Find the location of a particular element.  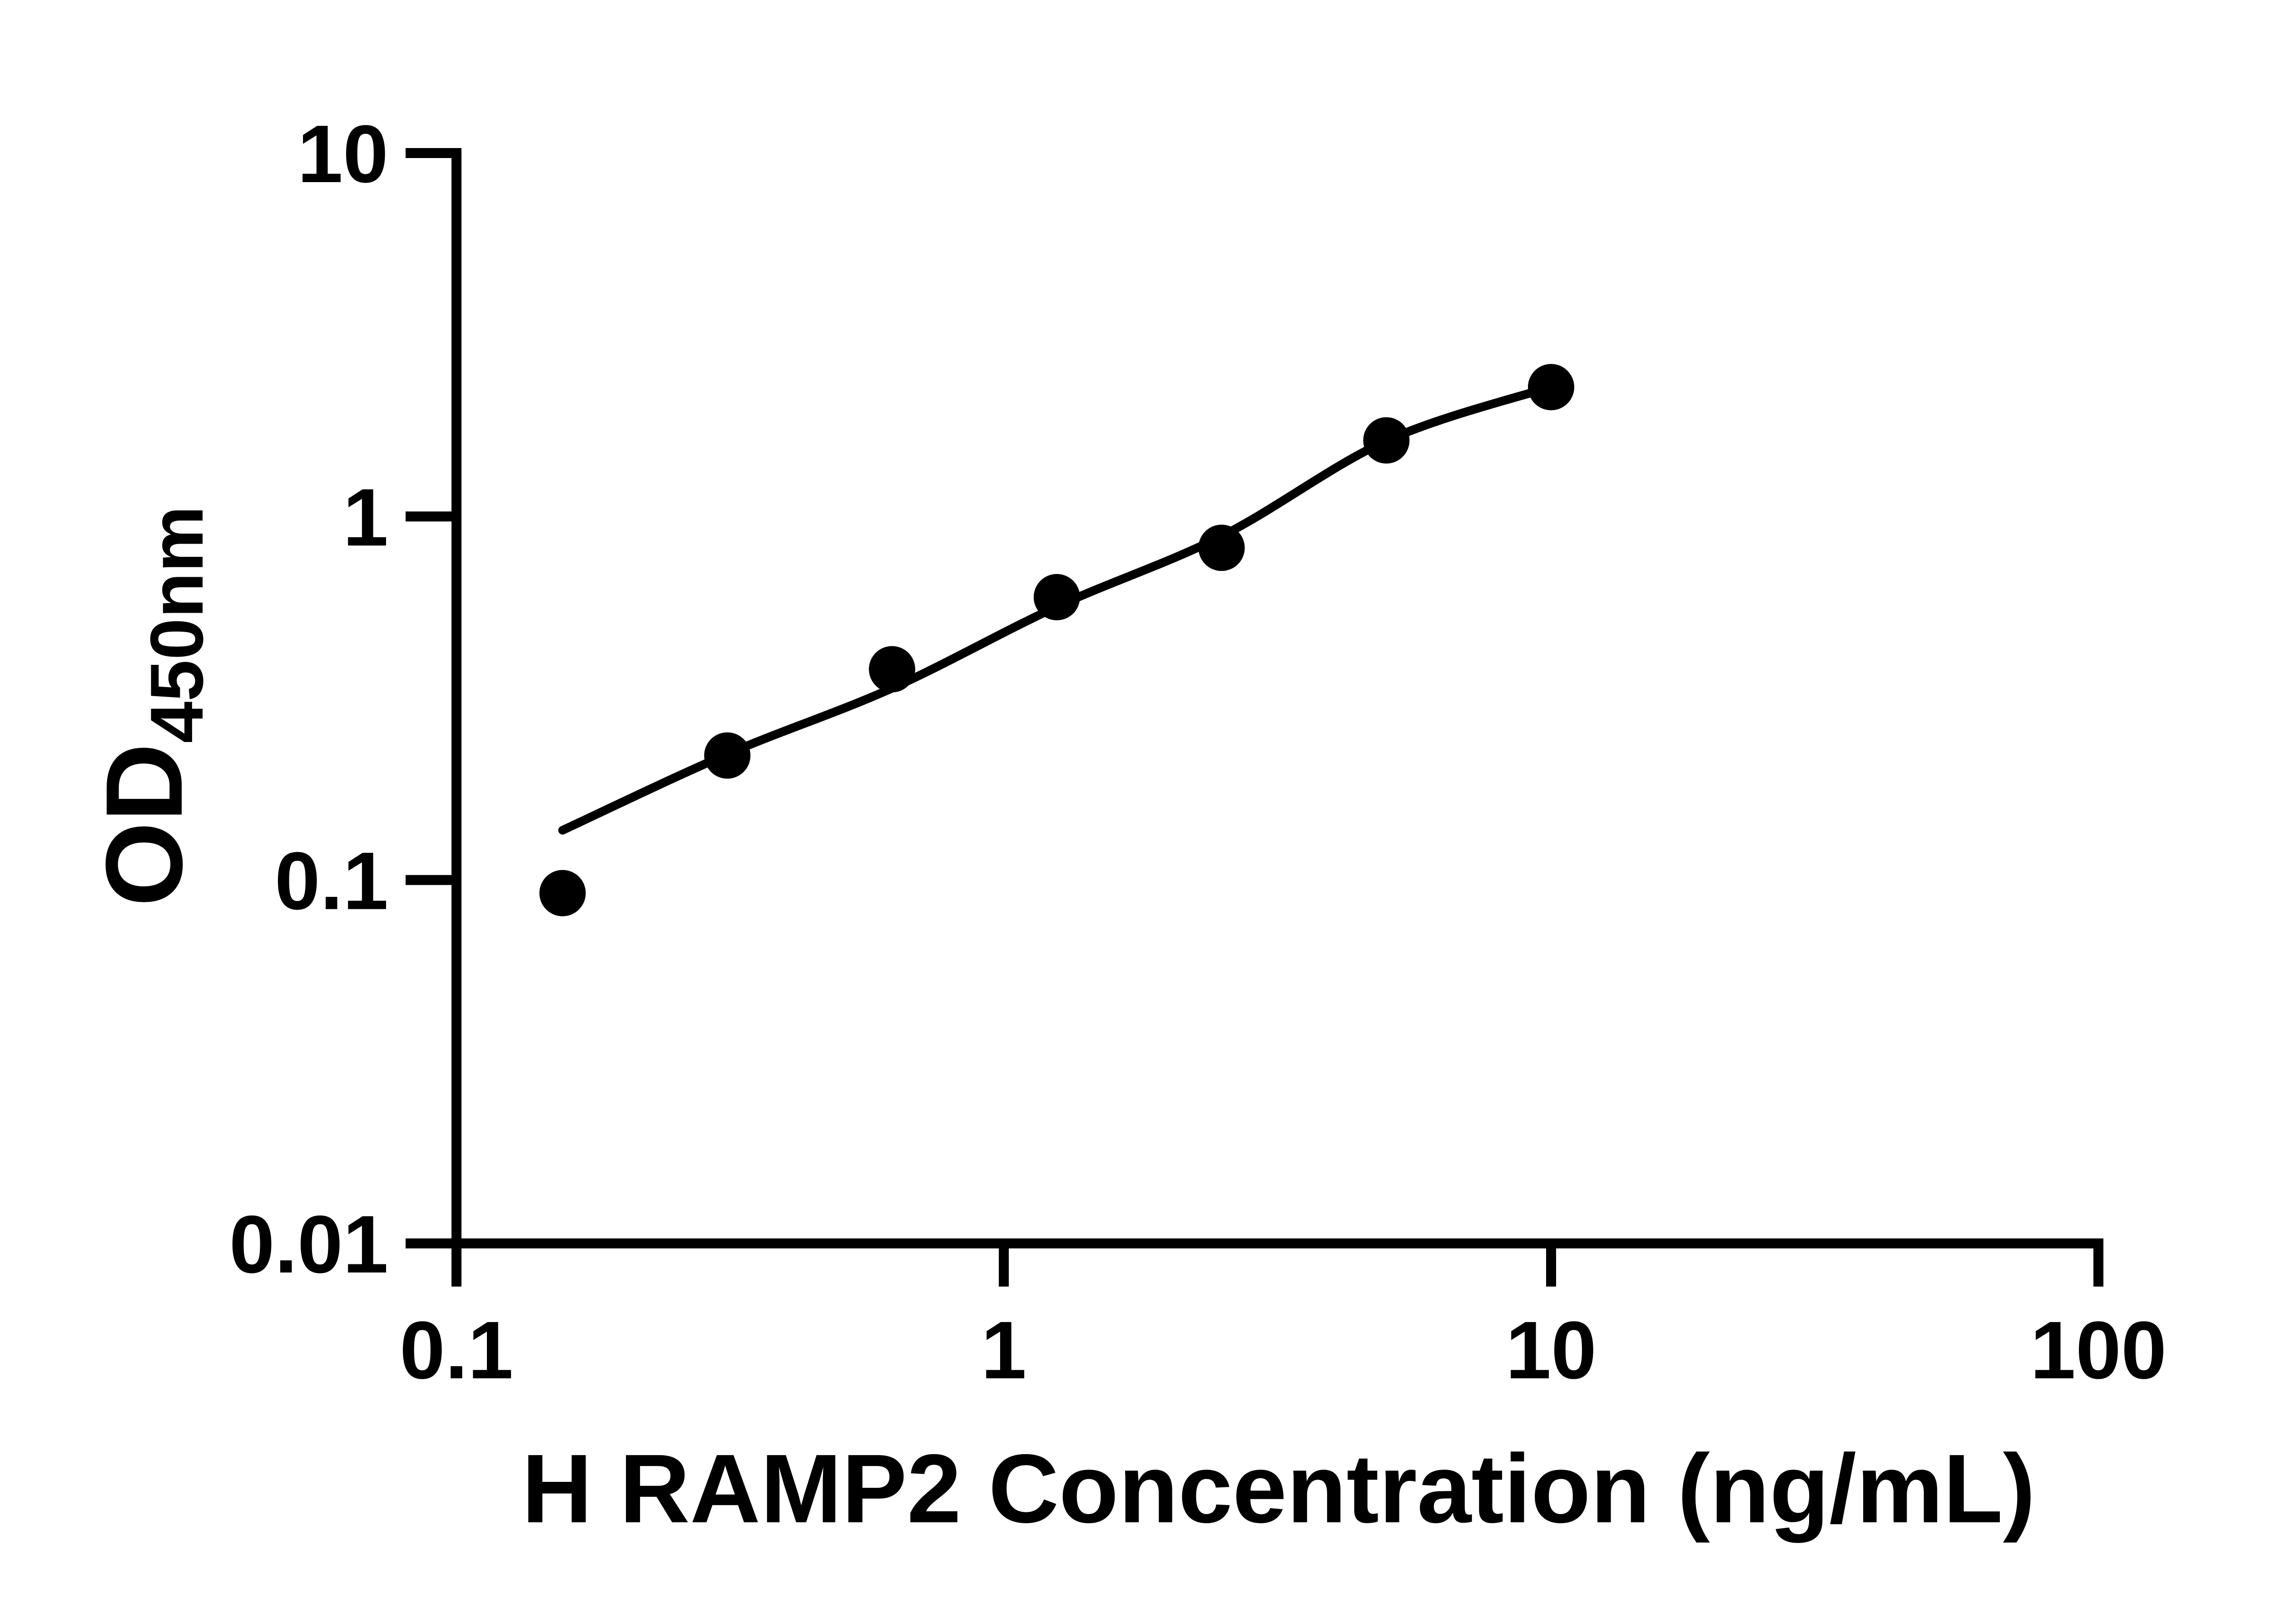

x-axis-title: H RAMP2 Concentration (ng/mL) is located at coordinates (1278, 1488).